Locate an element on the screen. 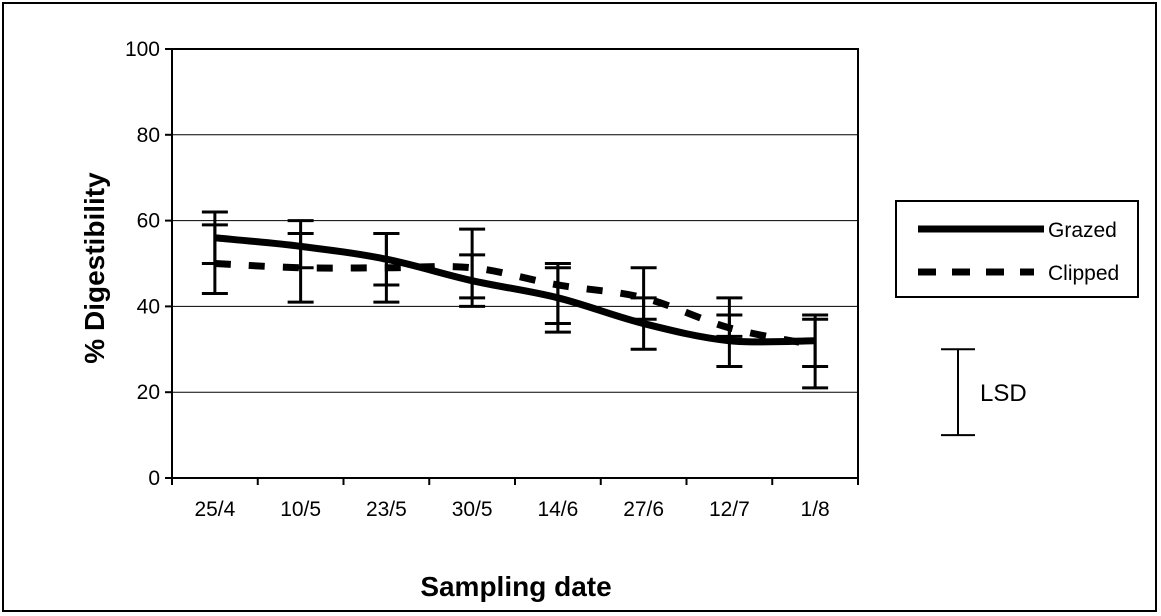  x-tick-label: 12/7 is located at coordinates (729, 509).